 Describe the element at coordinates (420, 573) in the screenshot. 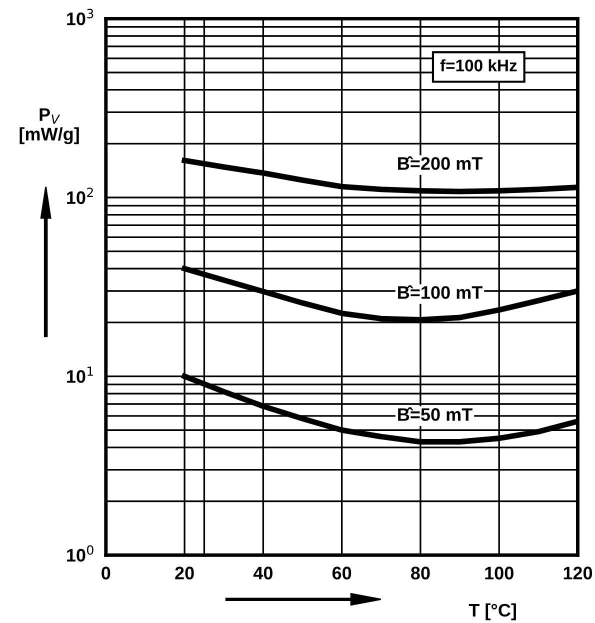

I see `x-tick-label: 80` at that location.